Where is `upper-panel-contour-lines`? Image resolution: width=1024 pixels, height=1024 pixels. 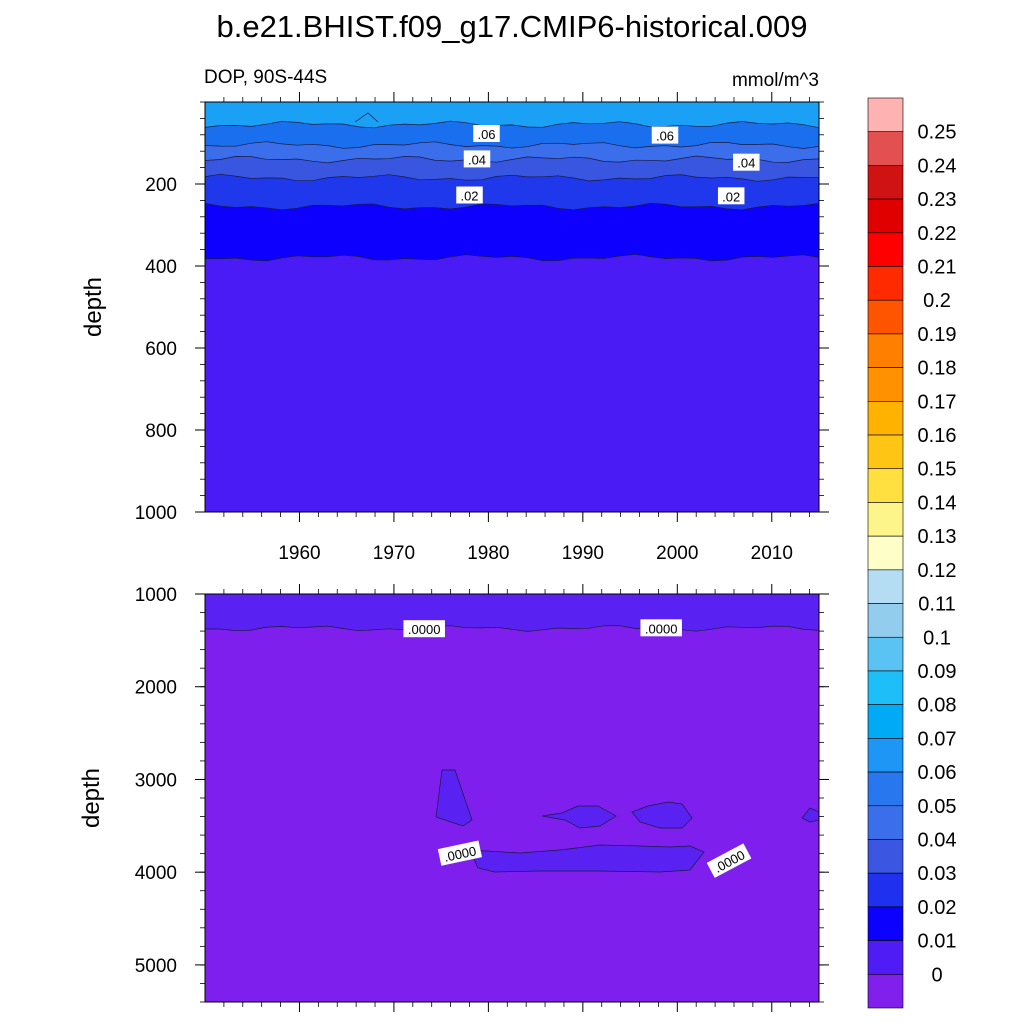
upper-panel-contour-lines is located at coordinates (512, 187).